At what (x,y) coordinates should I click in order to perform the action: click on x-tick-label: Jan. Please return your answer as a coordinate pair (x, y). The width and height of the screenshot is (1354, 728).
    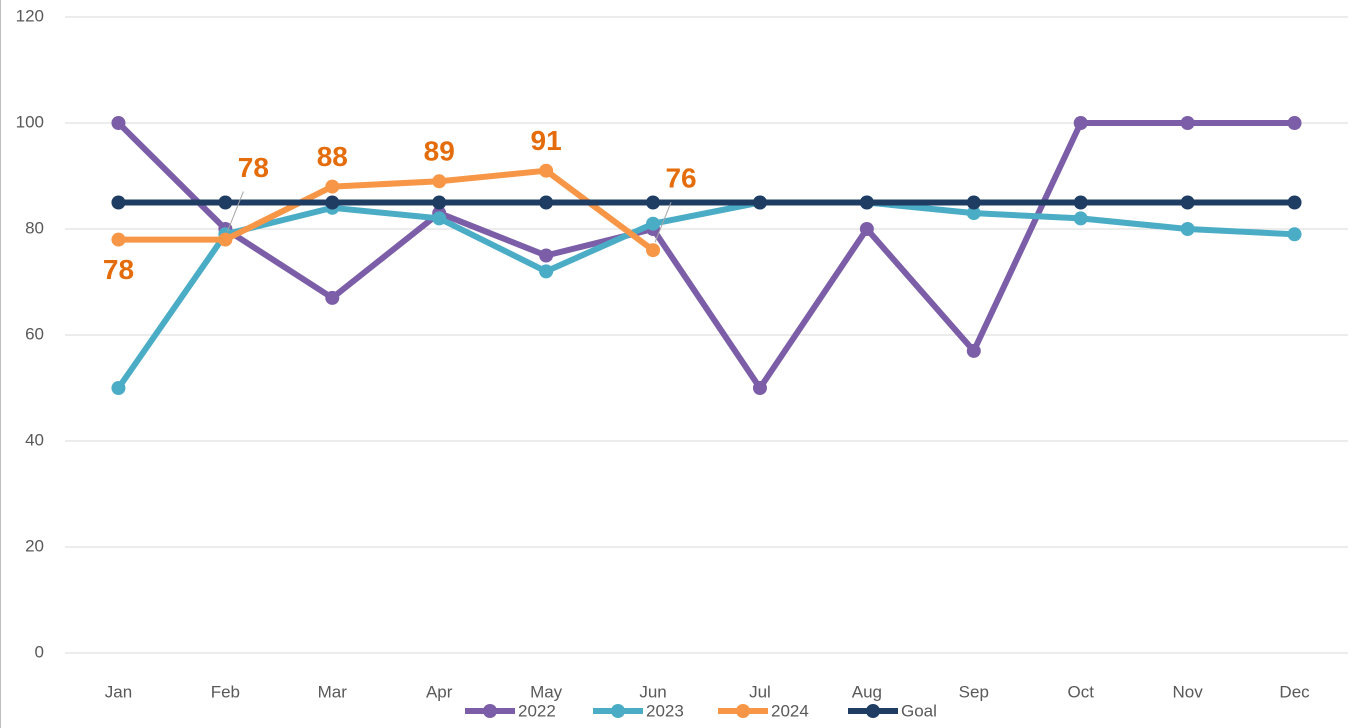
    Looking at the image, I should click on (118, 691).